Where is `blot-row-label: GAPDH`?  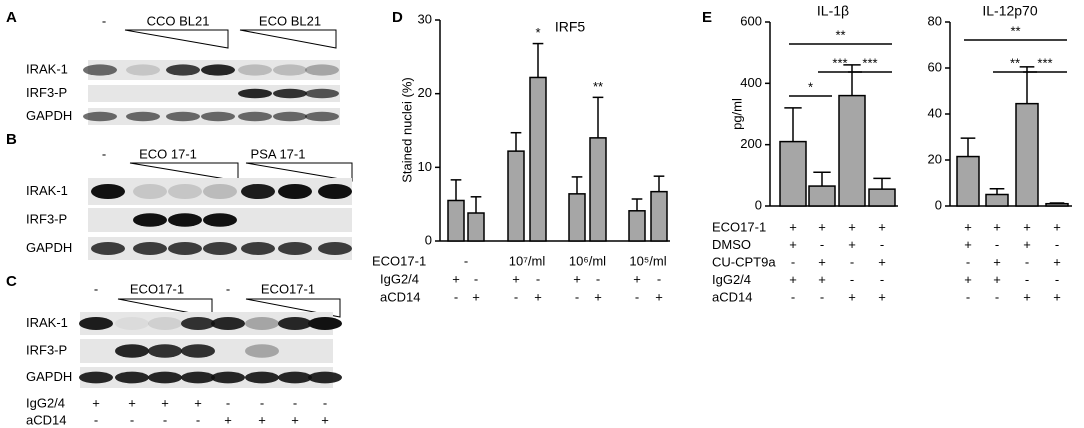
blot-row-label: GAPDH is located at coordinates (49, 376).